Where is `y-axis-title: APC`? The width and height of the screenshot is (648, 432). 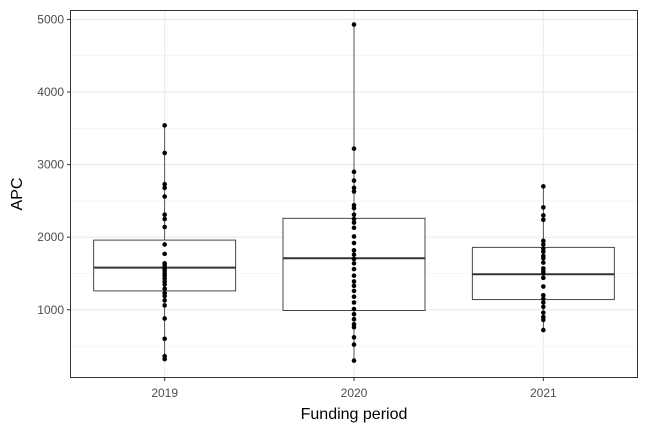
y-axis-title: APC is located at coordinates (17, 194).